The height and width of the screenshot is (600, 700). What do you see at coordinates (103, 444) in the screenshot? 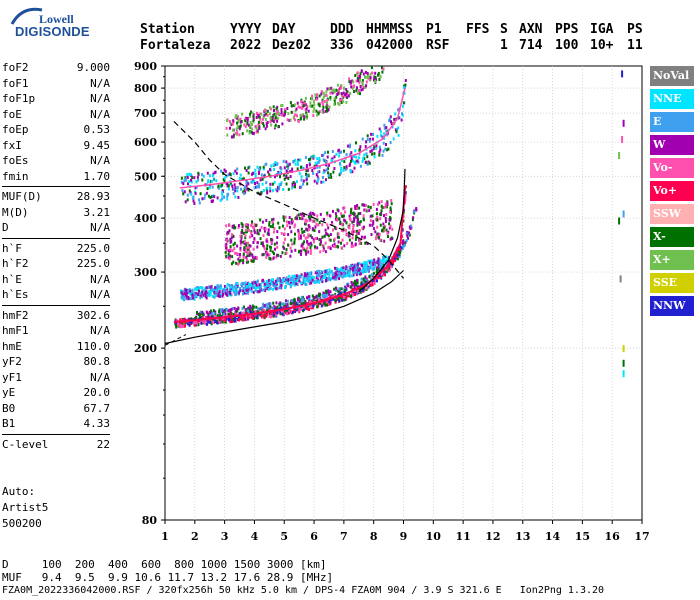
I see `param-value: 22` at bounding box center [103, 444].